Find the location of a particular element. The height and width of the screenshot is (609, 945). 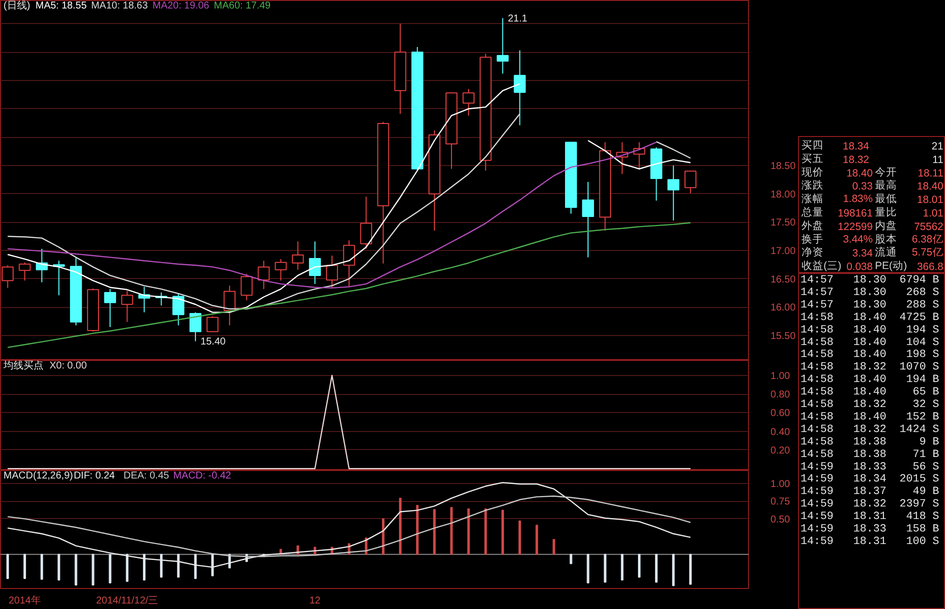

text: 14:58 18.40 104 S is located at coordinates (870, 342).